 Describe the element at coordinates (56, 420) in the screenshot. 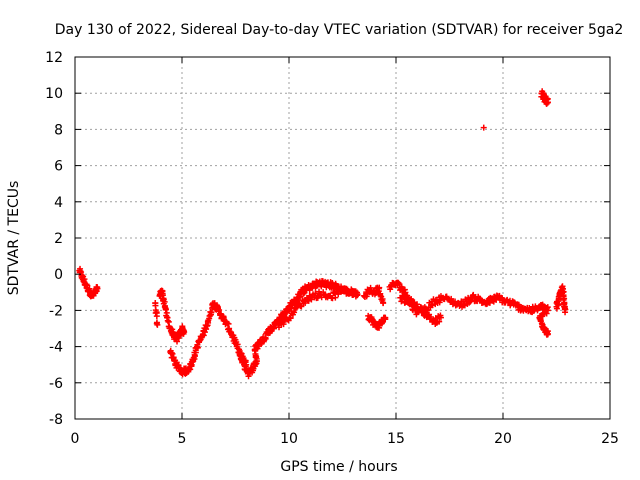

I see `y-tick-label: -8` at that location.